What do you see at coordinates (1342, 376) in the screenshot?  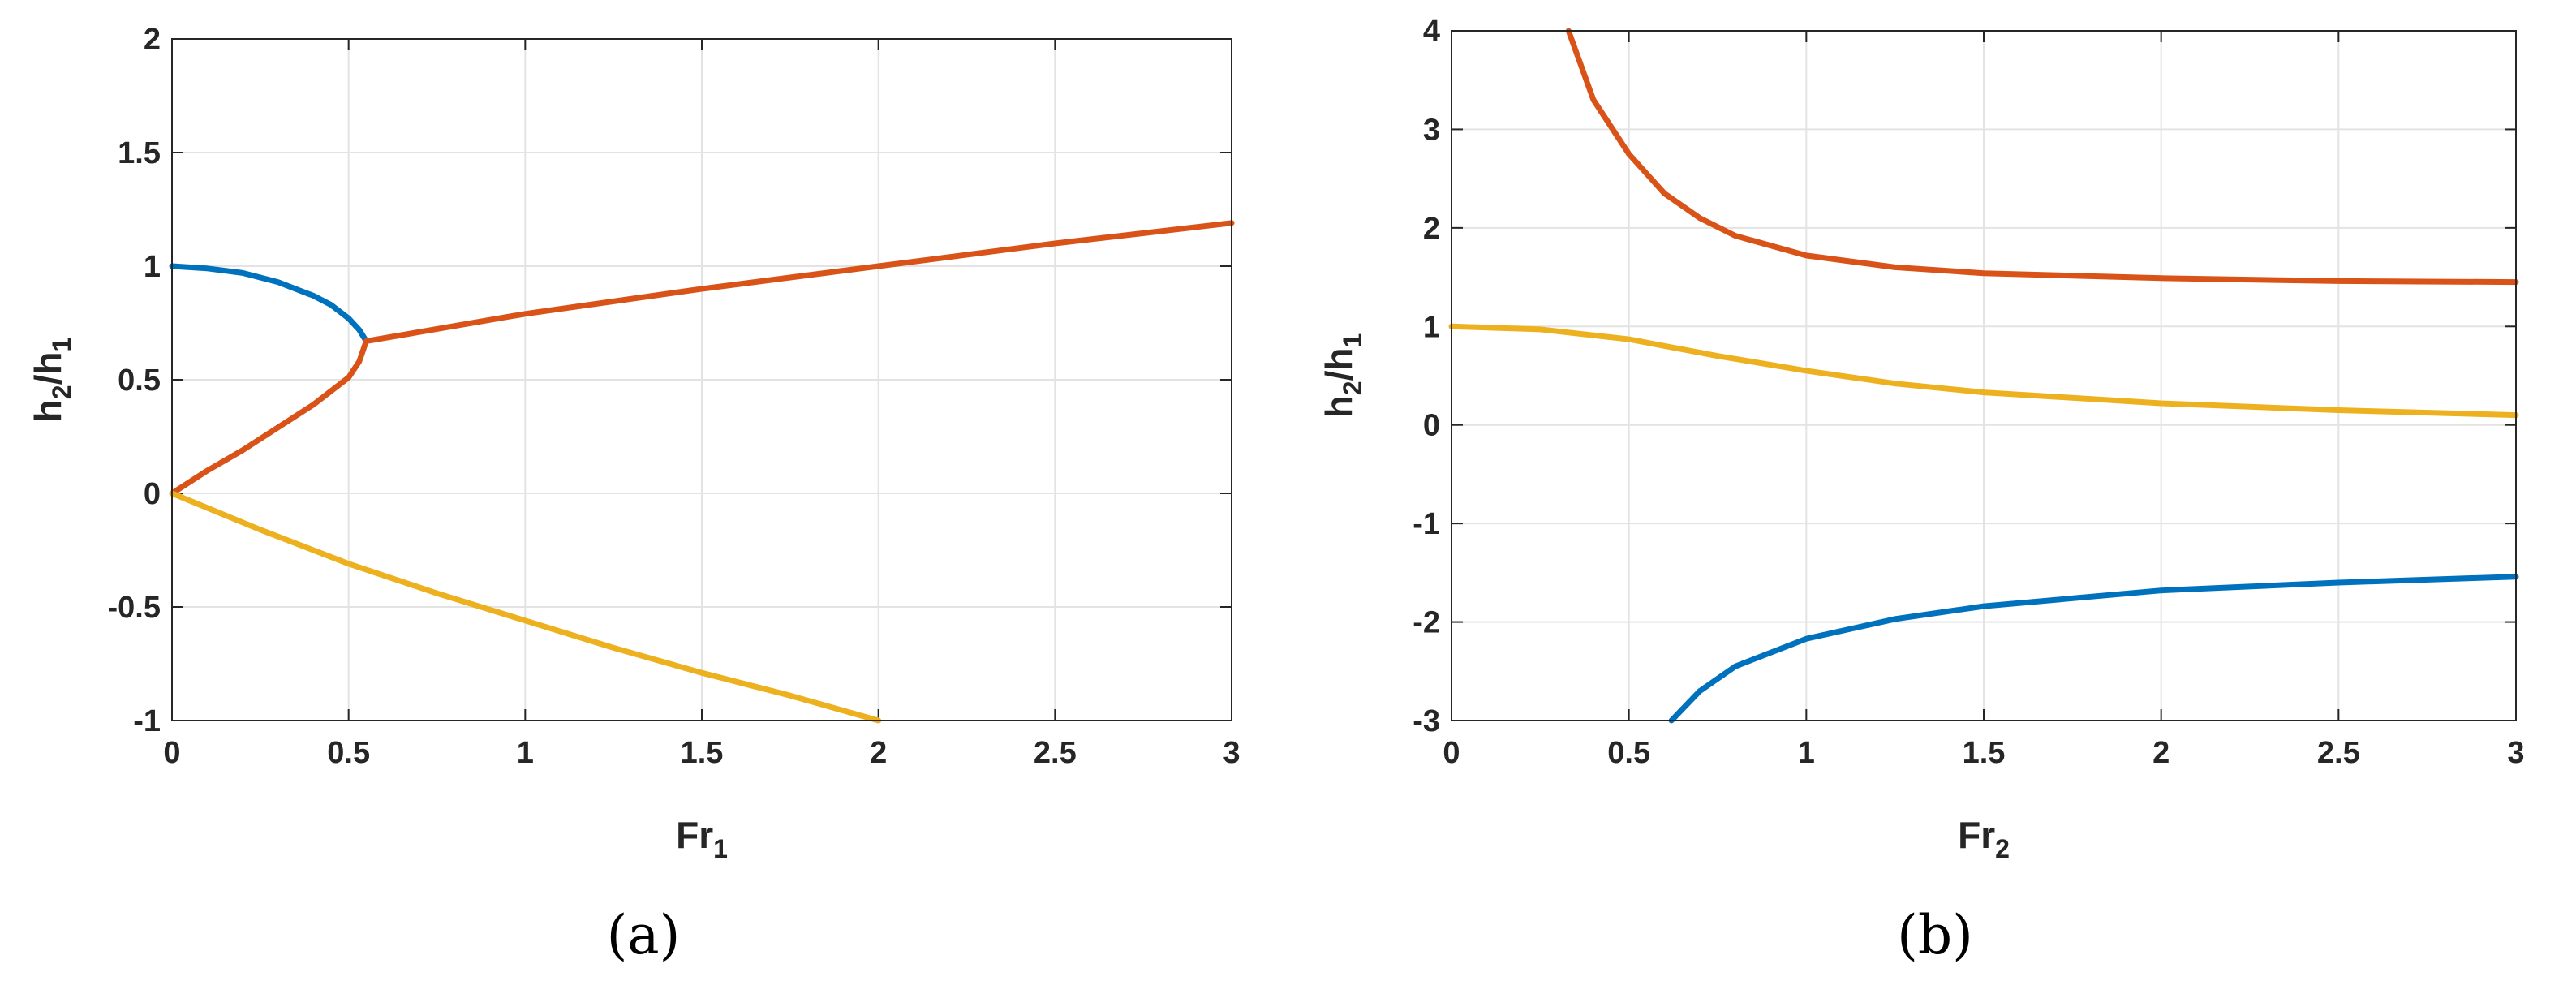 I see `y-axis-label-b: h2/h1` at bounding box center [1342, 376].